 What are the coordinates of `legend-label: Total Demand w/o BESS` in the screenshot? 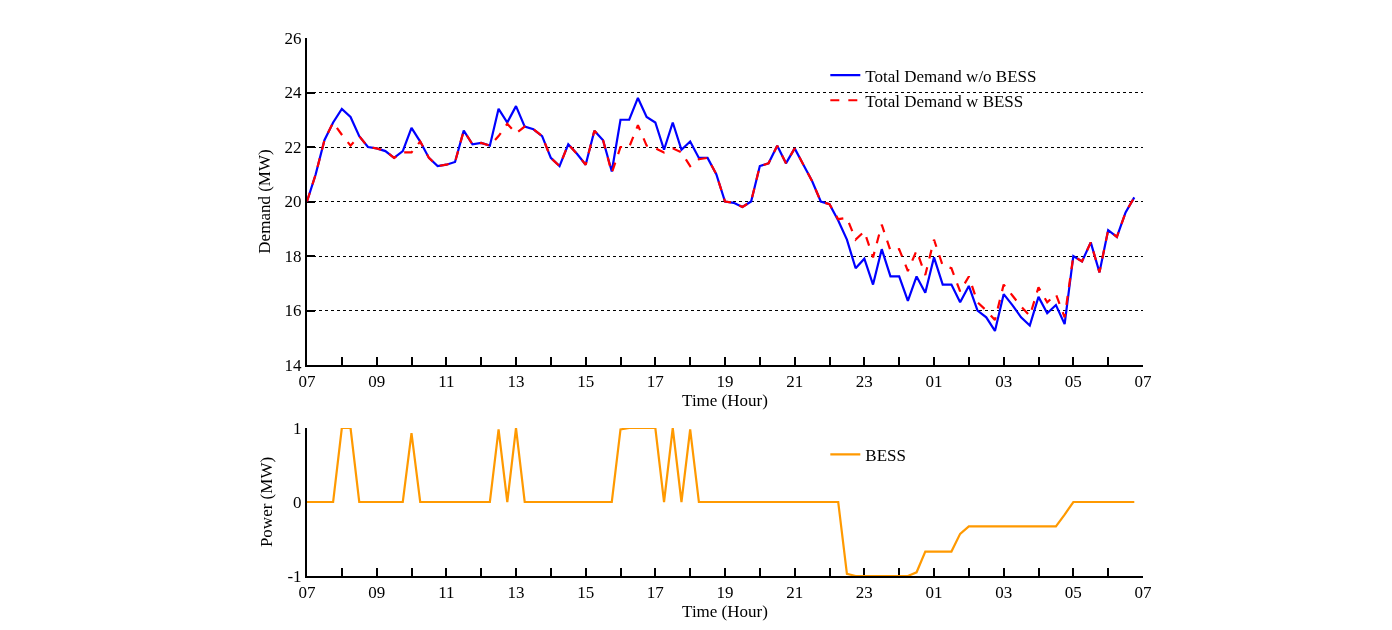 It's located at (951, 76).